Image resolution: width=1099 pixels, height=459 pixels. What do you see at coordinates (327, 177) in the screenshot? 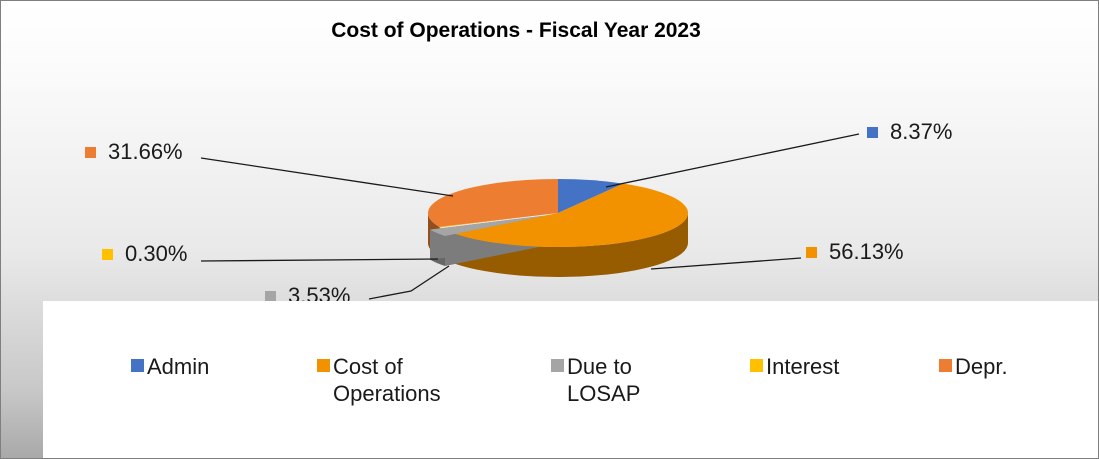
I see `leader-line-depr` at bounding box center [327, 177].